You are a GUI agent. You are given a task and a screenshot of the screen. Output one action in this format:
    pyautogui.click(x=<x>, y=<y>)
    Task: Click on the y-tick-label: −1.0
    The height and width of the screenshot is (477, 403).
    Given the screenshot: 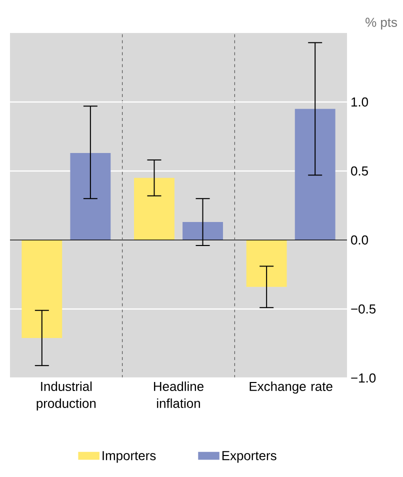 What is the action you would take?
    pyautogui.click(x=363, y=378)
    